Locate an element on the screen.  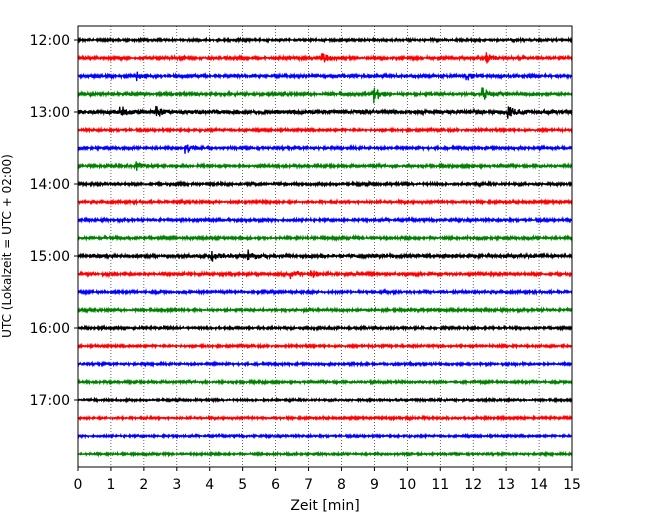
x-tick-label: 15 is located at coordinates (572, 485).